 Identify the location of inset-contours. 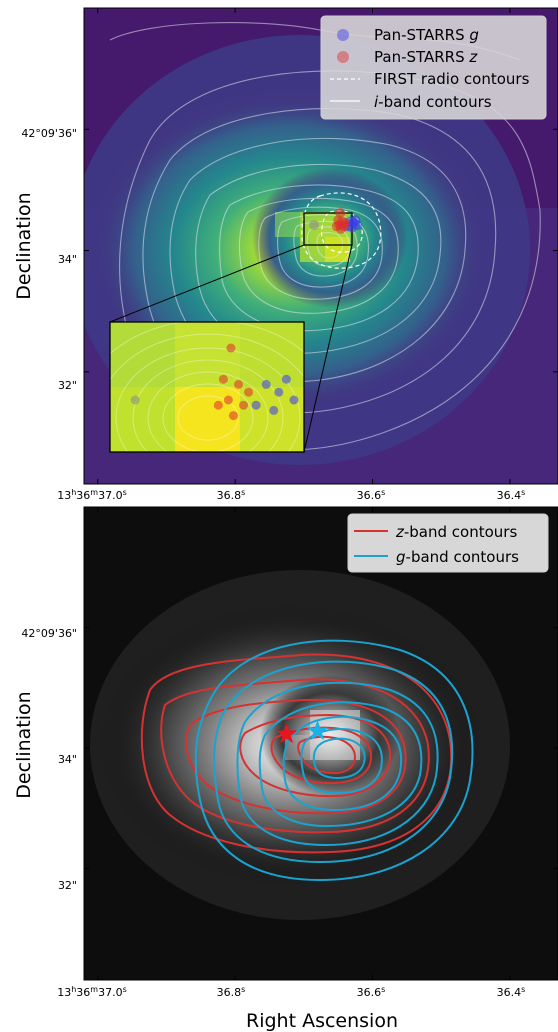
(207, 387).